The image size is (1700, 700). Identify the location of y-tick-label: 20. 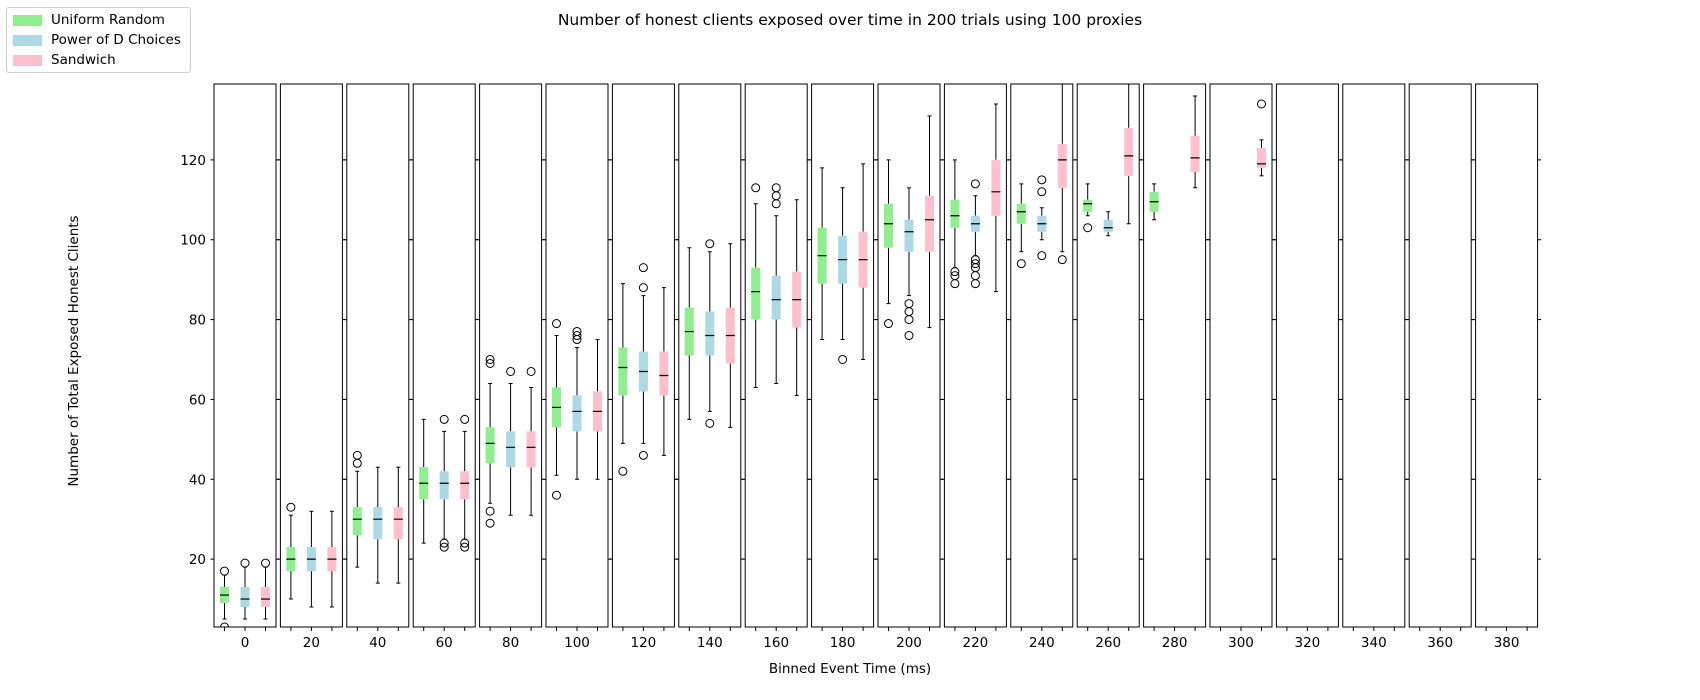
(197, 560).